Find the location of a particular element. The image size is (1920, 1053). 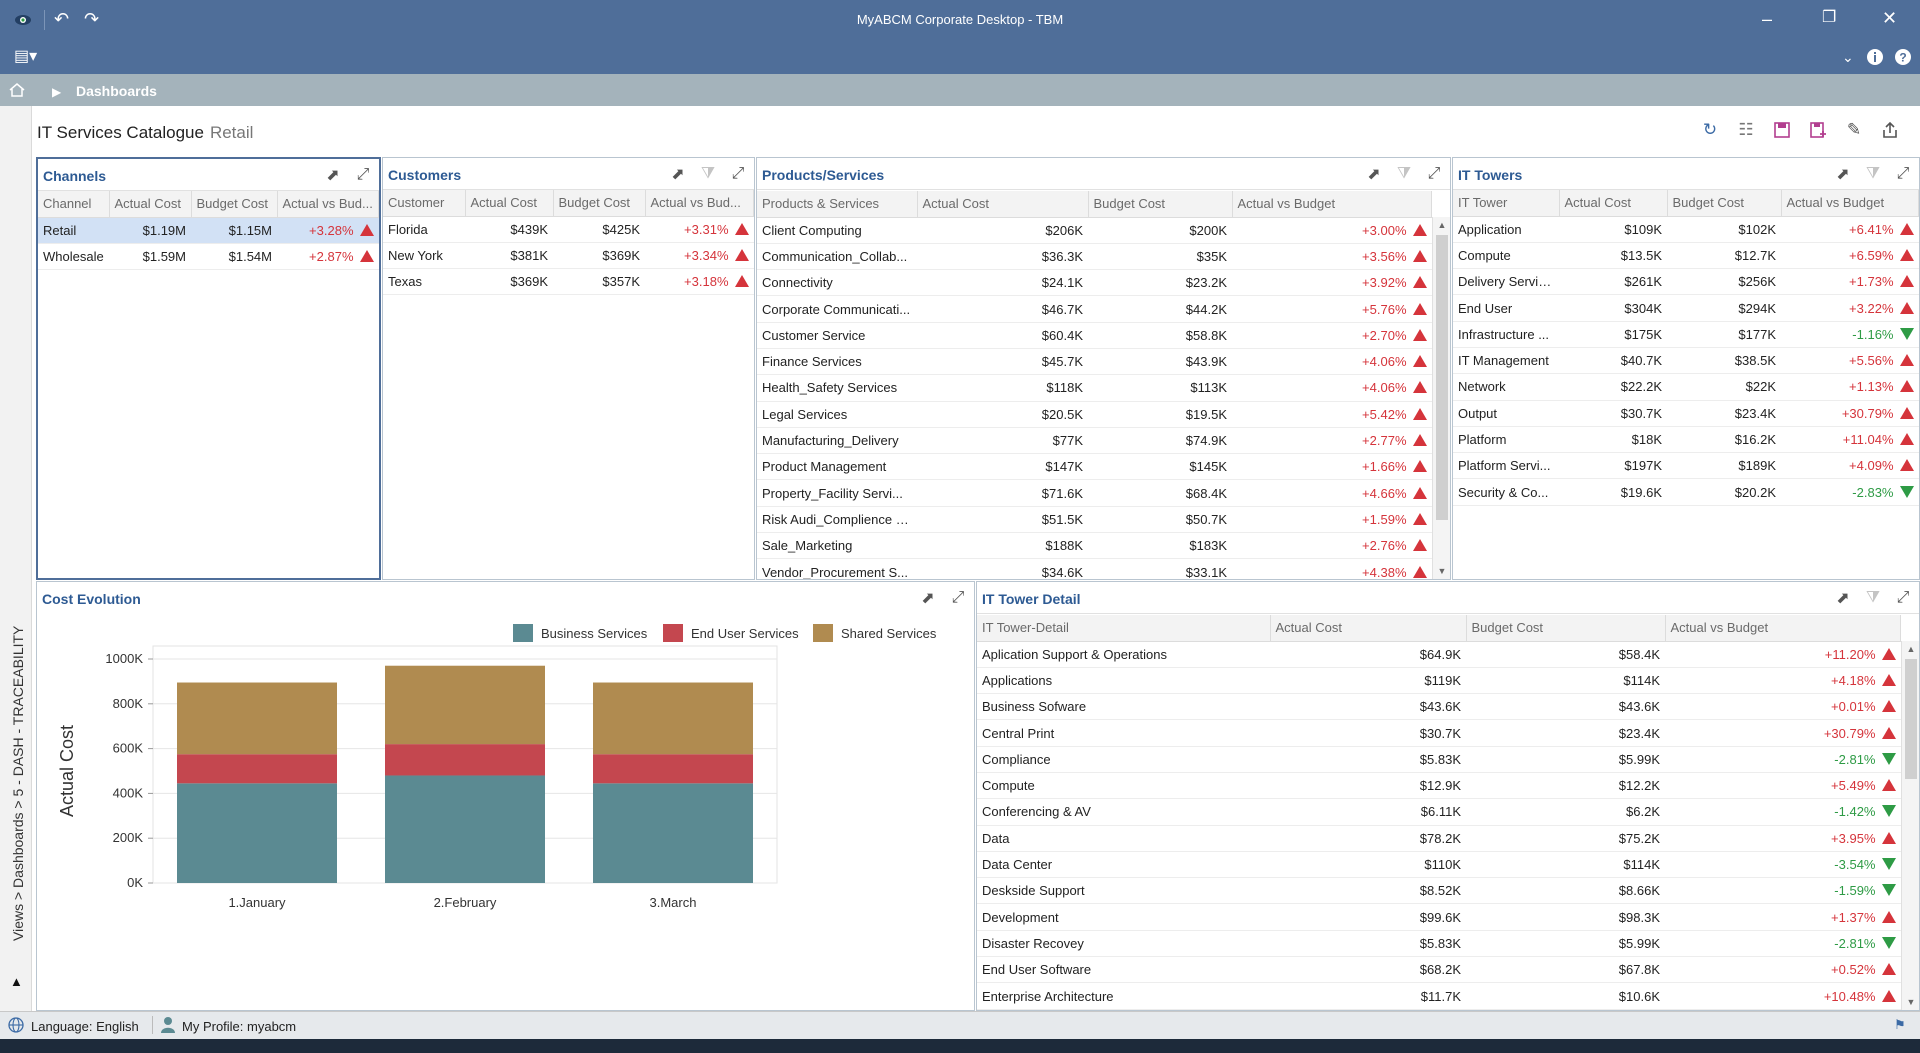

table-row: Compliance $5.83K $5.99K -2.81% is located at coordinates (1439, 759).